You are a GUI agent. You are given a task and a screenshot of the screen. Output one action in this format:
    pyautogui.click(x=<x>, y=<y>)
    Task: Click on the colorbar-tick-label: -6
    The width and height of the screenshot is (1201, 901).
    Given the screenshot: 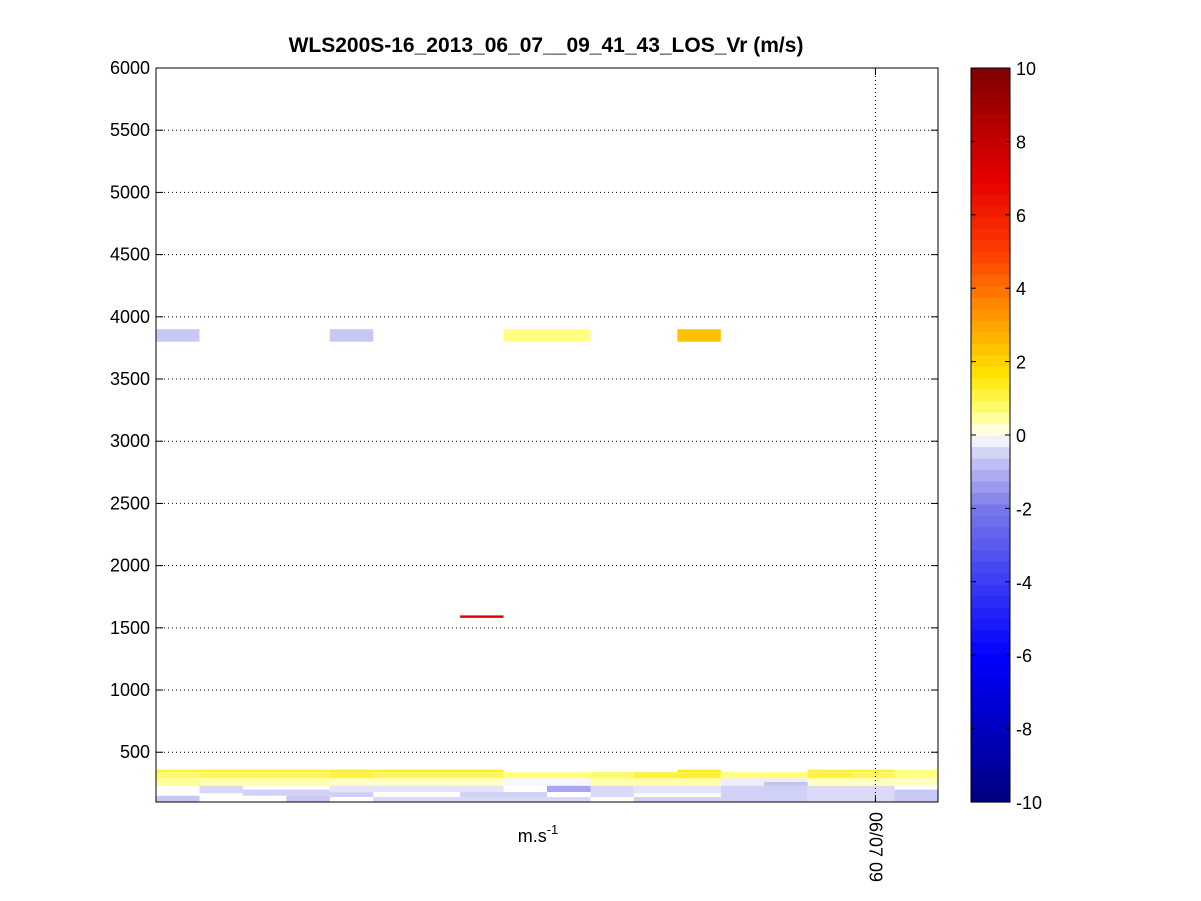 What is the action you would take?
    pyautogui.click(x=1024, y=656)
    